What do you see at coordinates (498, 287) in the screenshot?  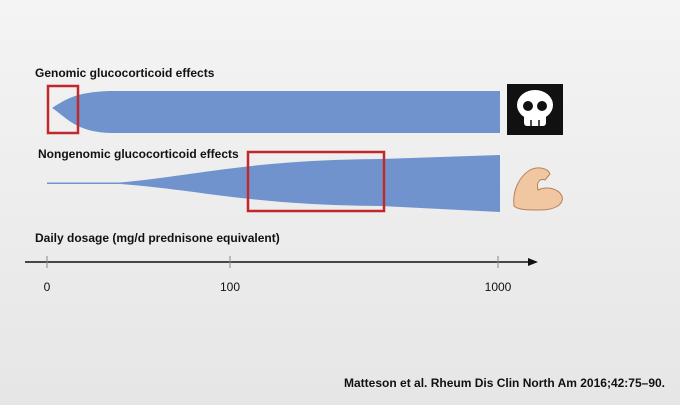 I see `tick-label: 1000` at bounding box center [498, 287].